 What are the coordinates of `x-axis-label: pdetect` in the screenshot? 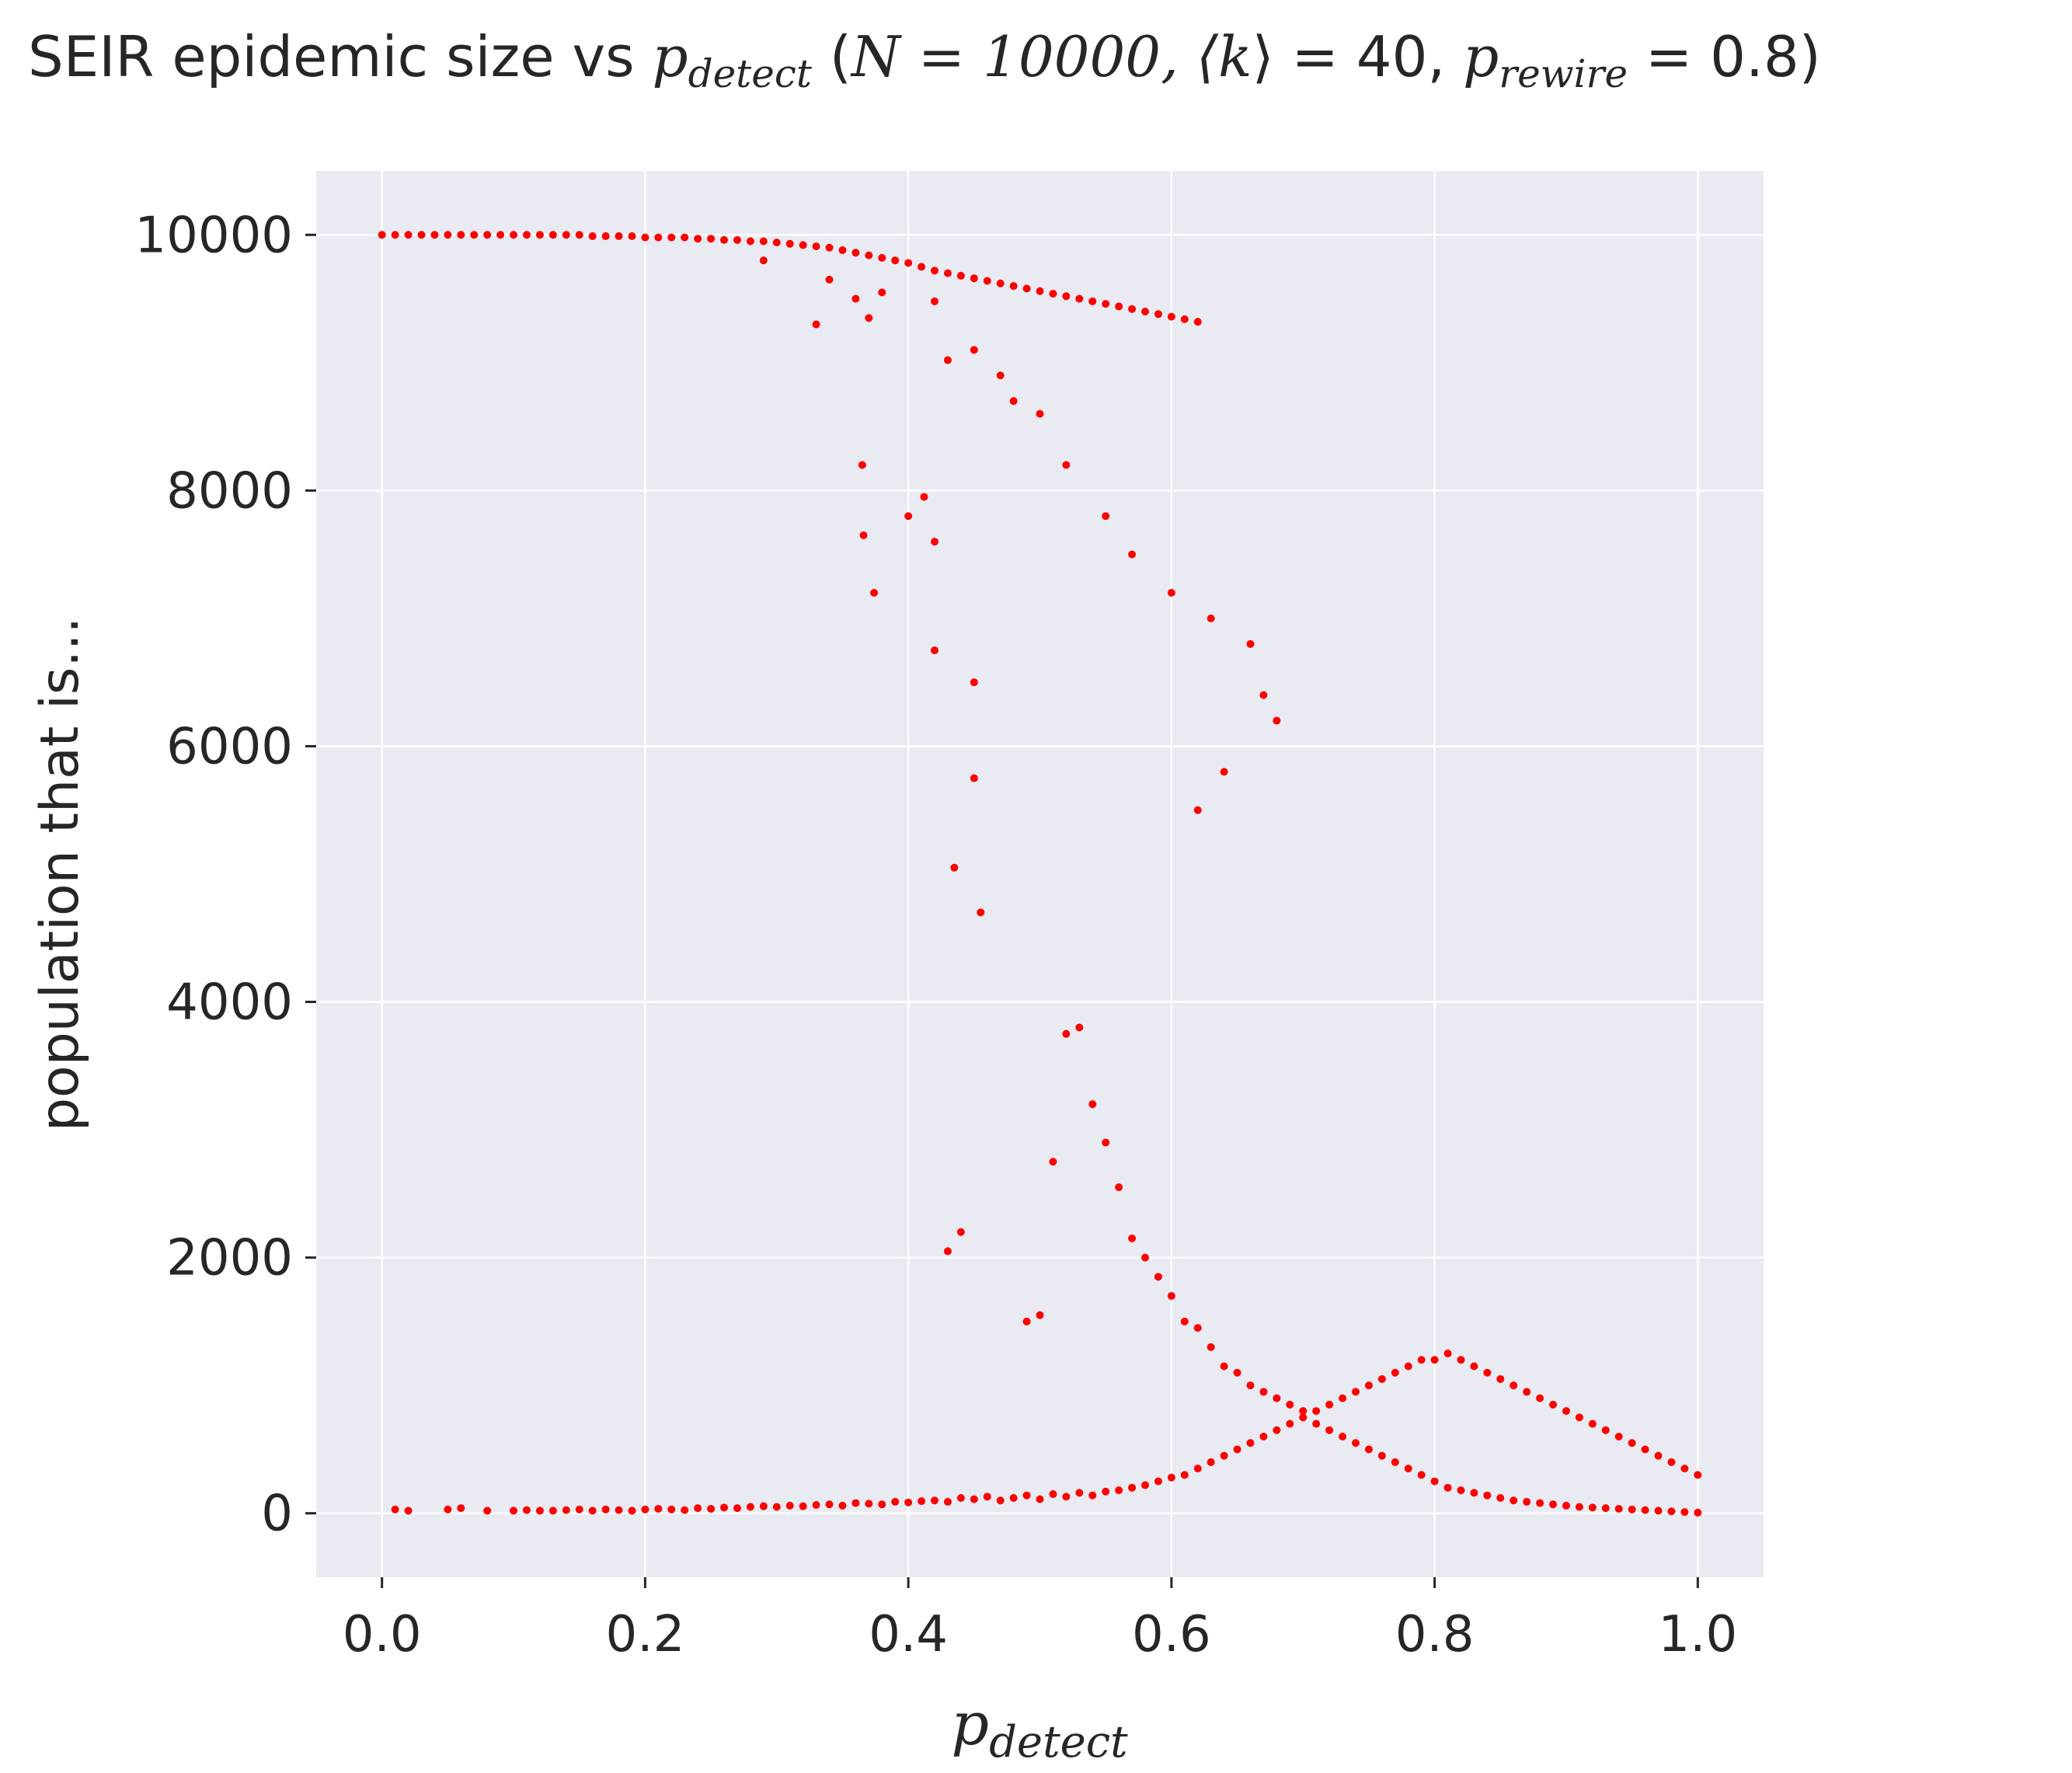 It's located at (1039, 1729).